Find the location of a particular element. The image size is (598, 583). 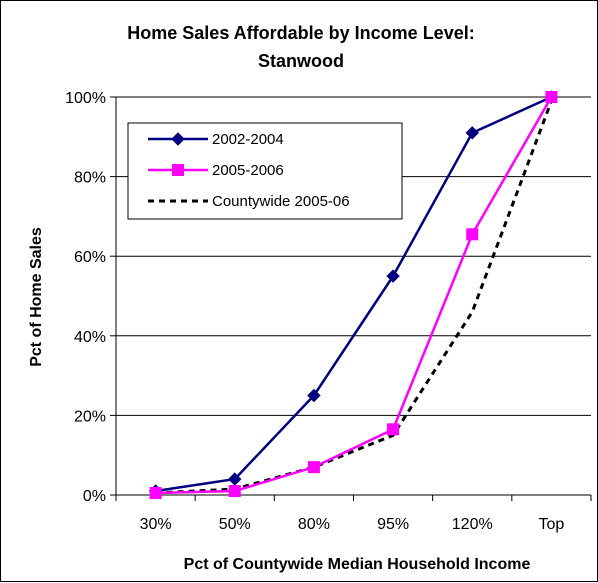

x-tick-label: 95% is located at coordinates (393, 524).